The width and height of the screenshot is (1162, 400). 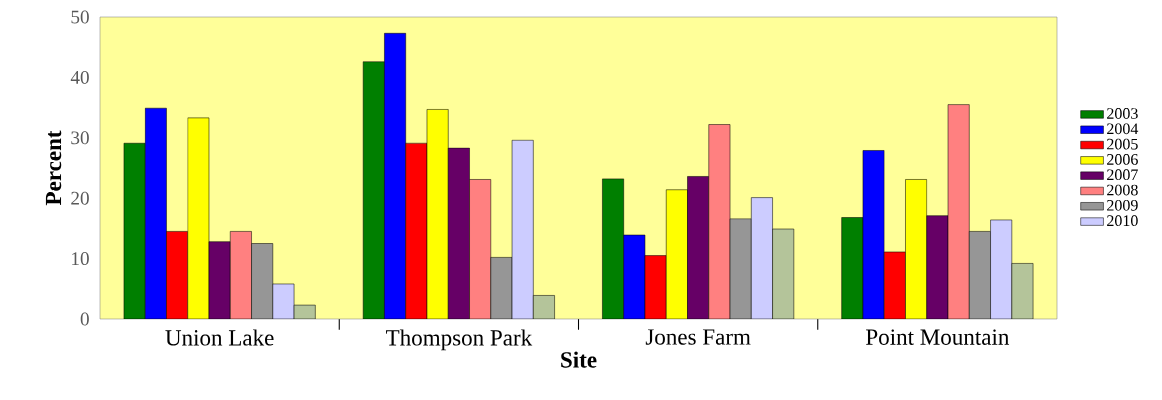 What do you see at coordinates (1122, 221) in the screenshot?
I see `legend-label: 2010` at bounding box center [1122, 221].